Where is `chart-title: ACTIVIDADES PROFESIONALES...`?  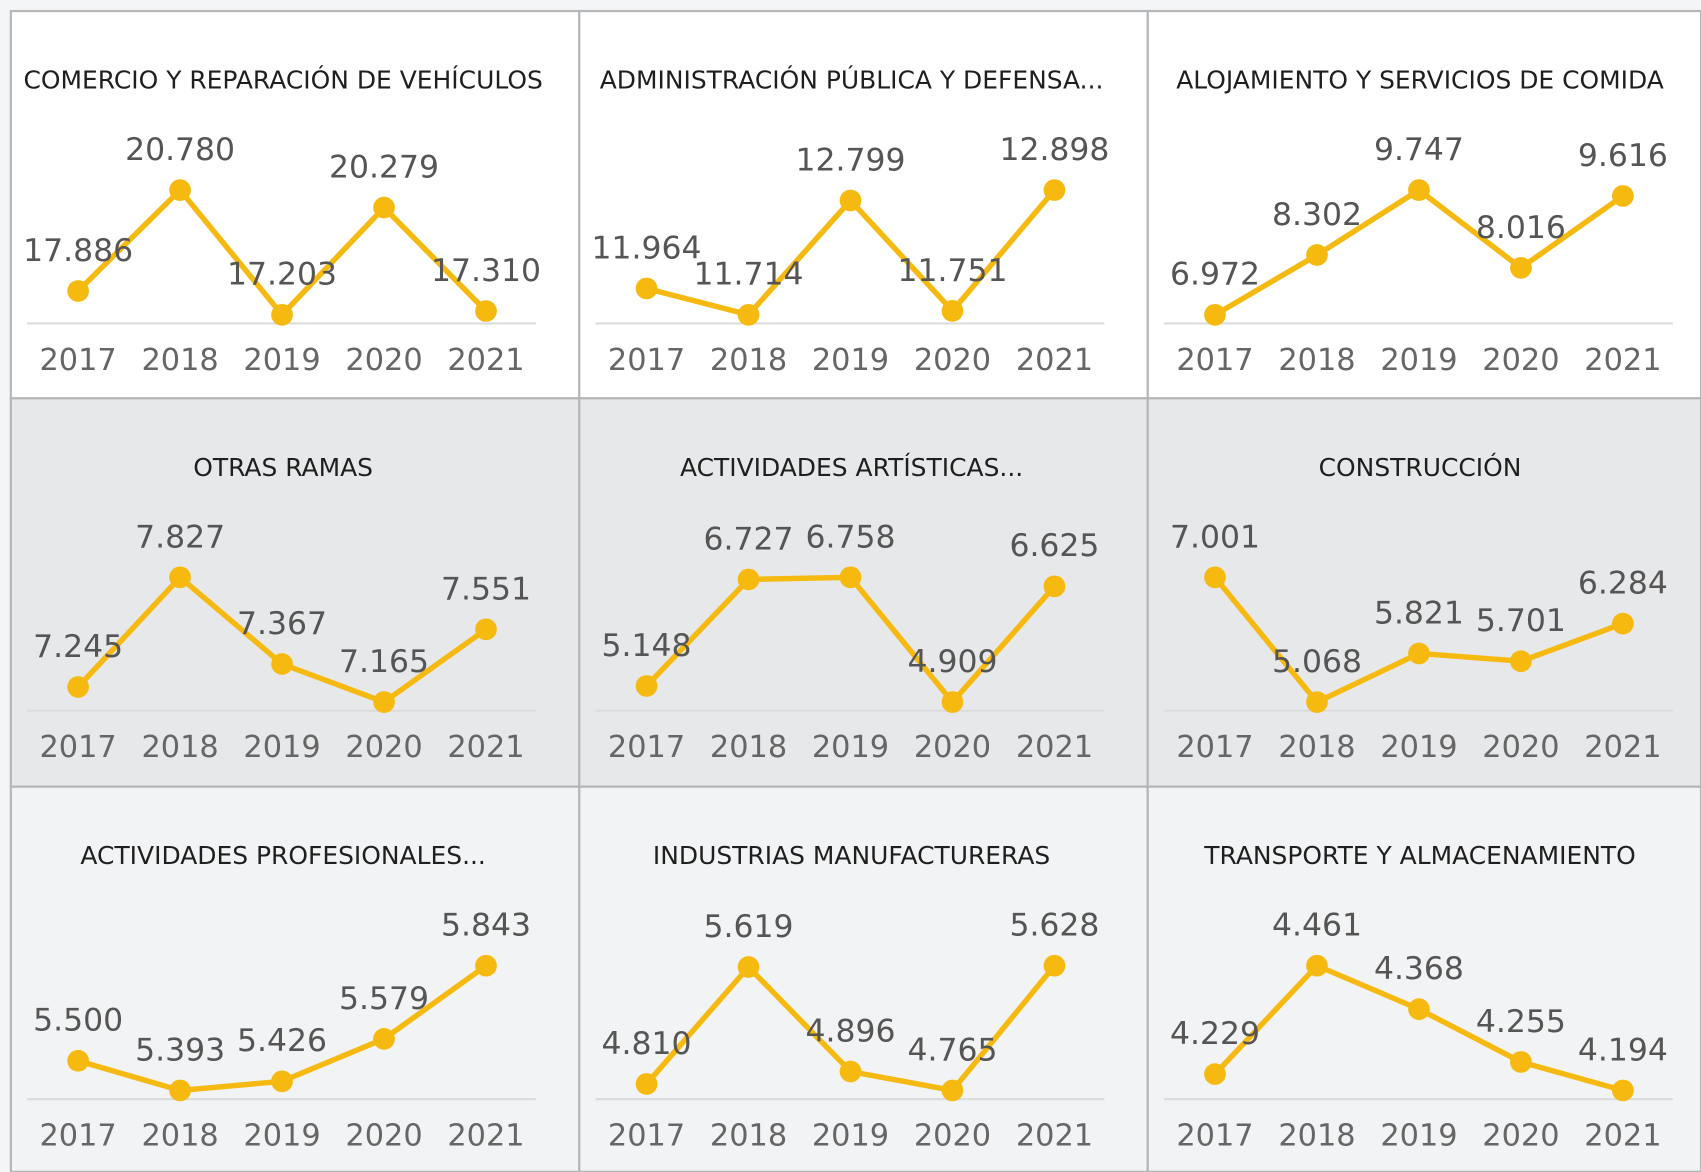
chart-title: ACTIVIDADES PROFESIONALES... is located at coordinates (282, 855).